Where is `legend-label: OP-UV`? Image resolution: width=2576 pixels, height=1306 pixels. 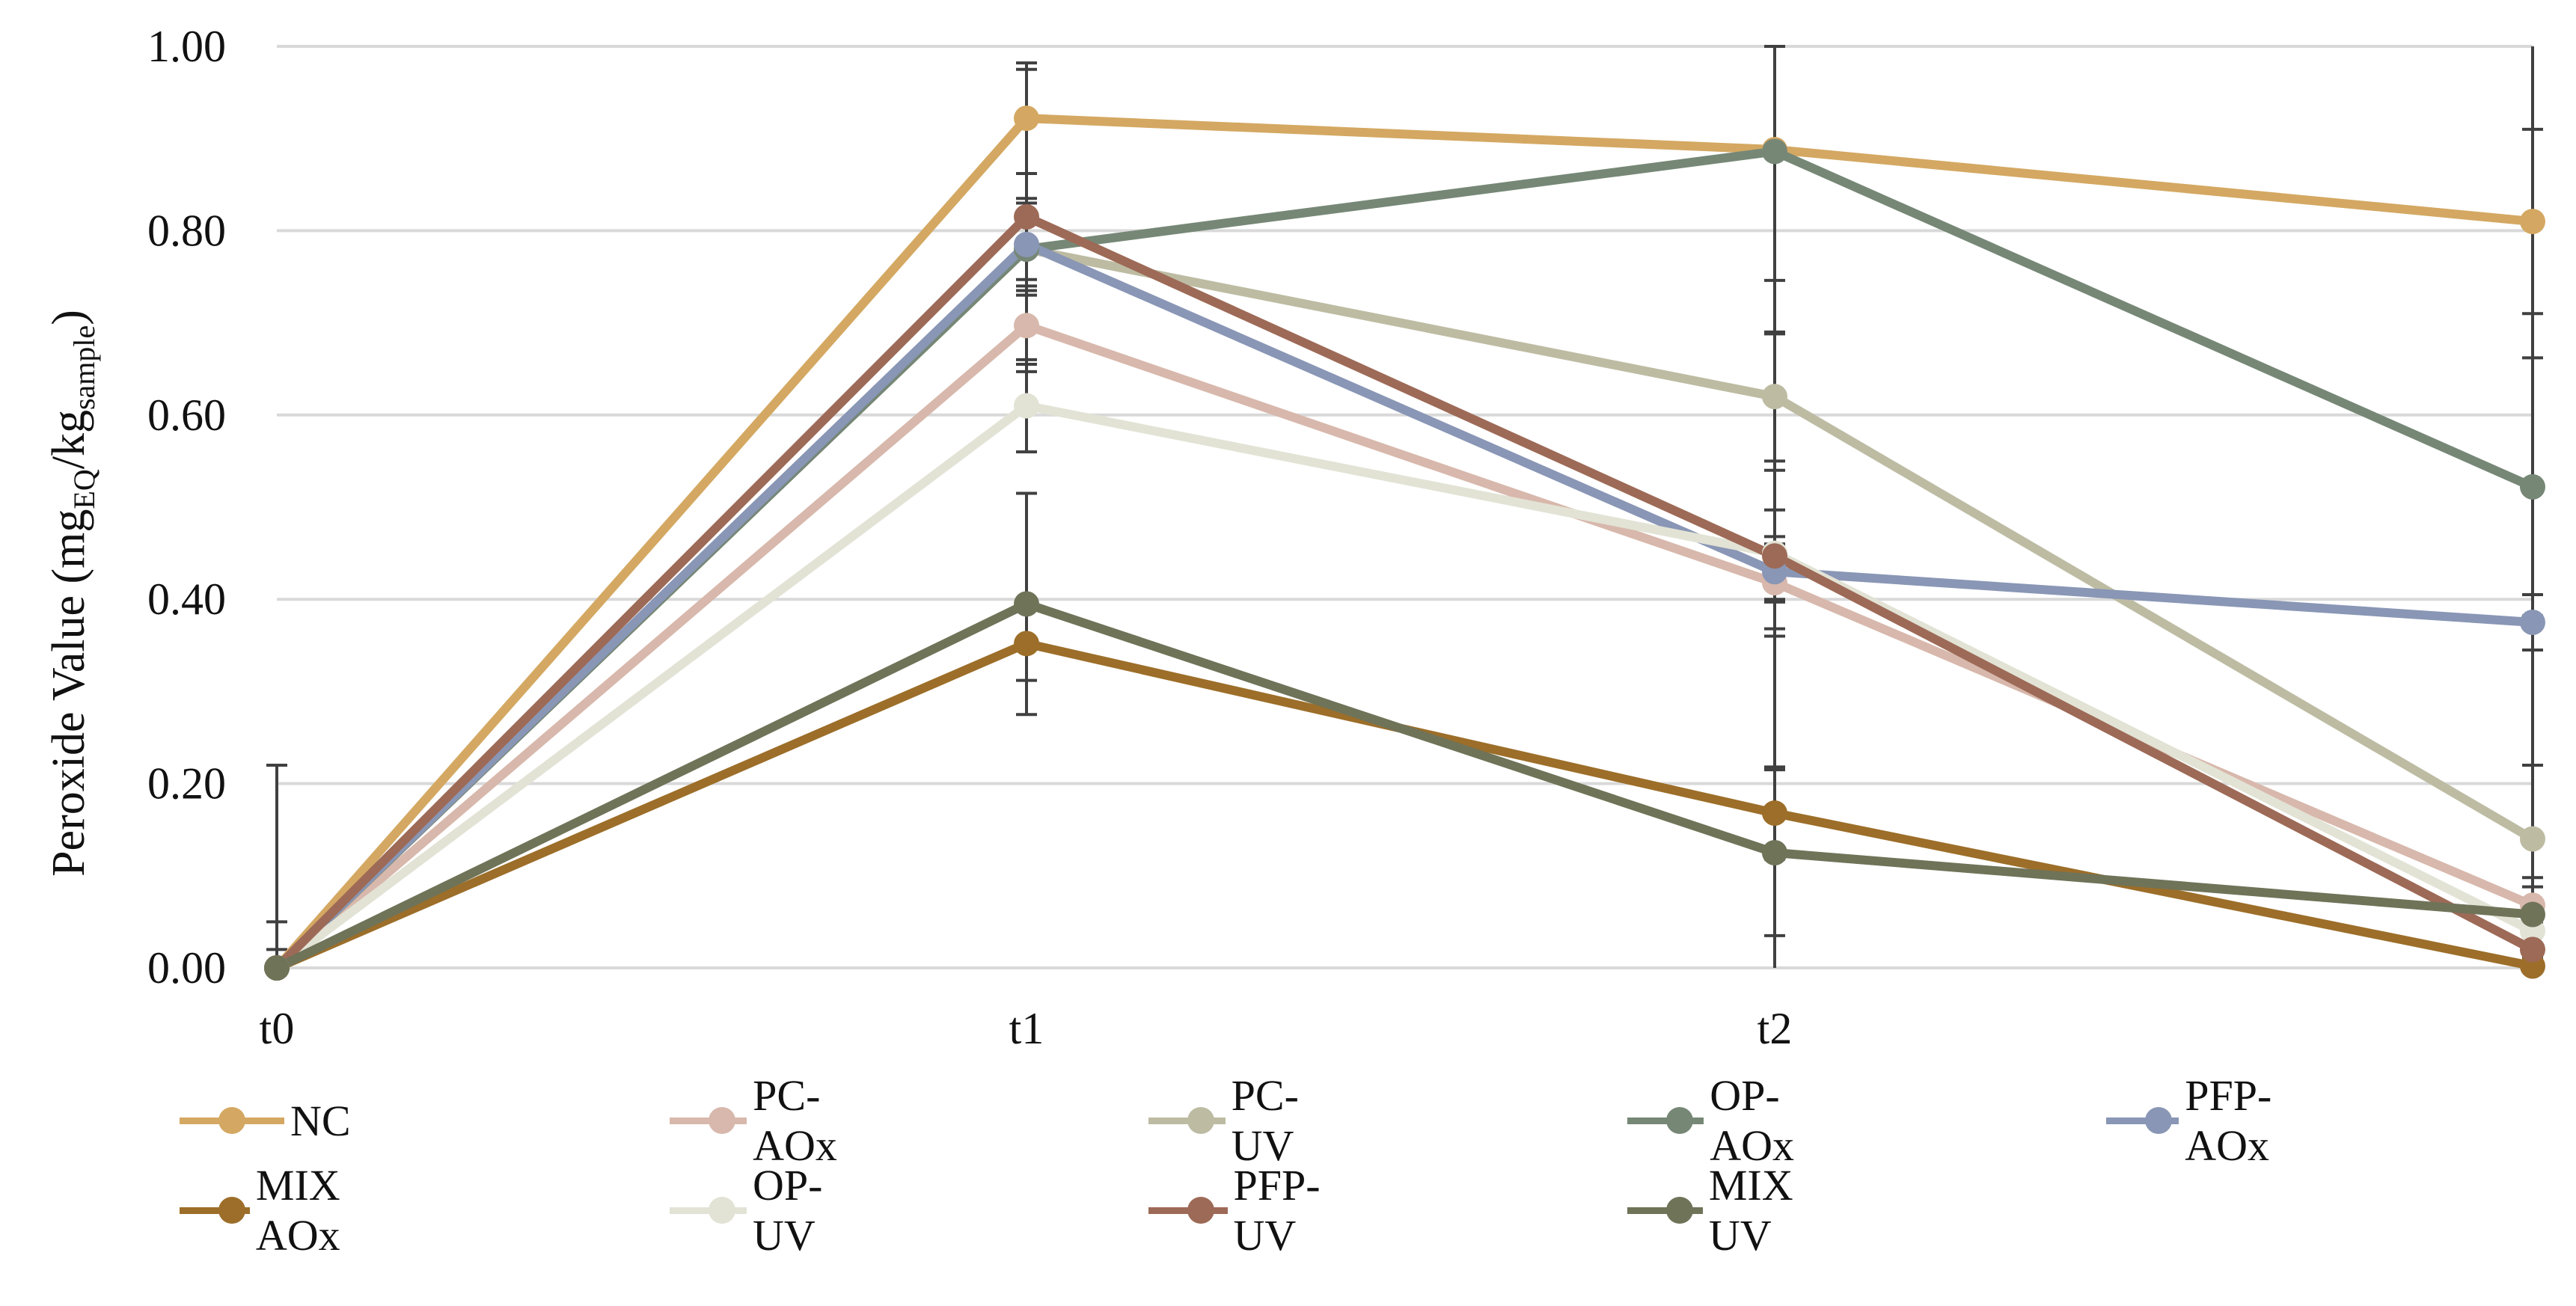 legend-label: OP-UV is located at coordinates (788, 1210).